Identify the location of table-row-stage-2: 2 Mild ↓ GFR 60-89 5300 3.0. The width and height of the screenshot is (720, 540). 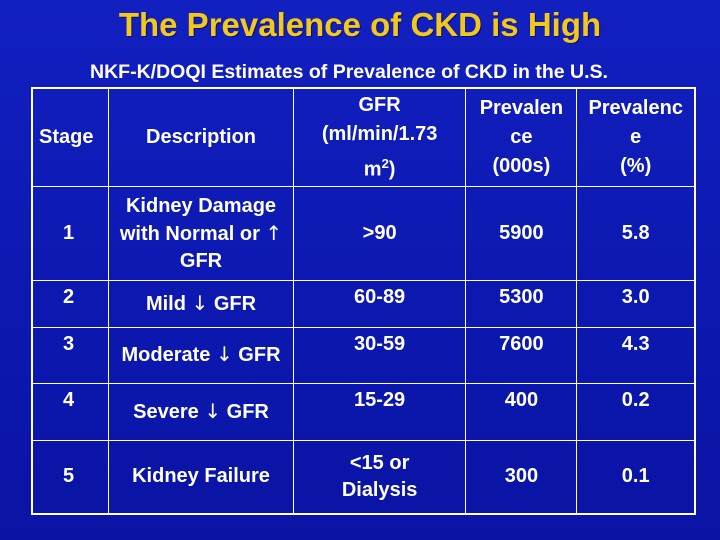
(363, 304).